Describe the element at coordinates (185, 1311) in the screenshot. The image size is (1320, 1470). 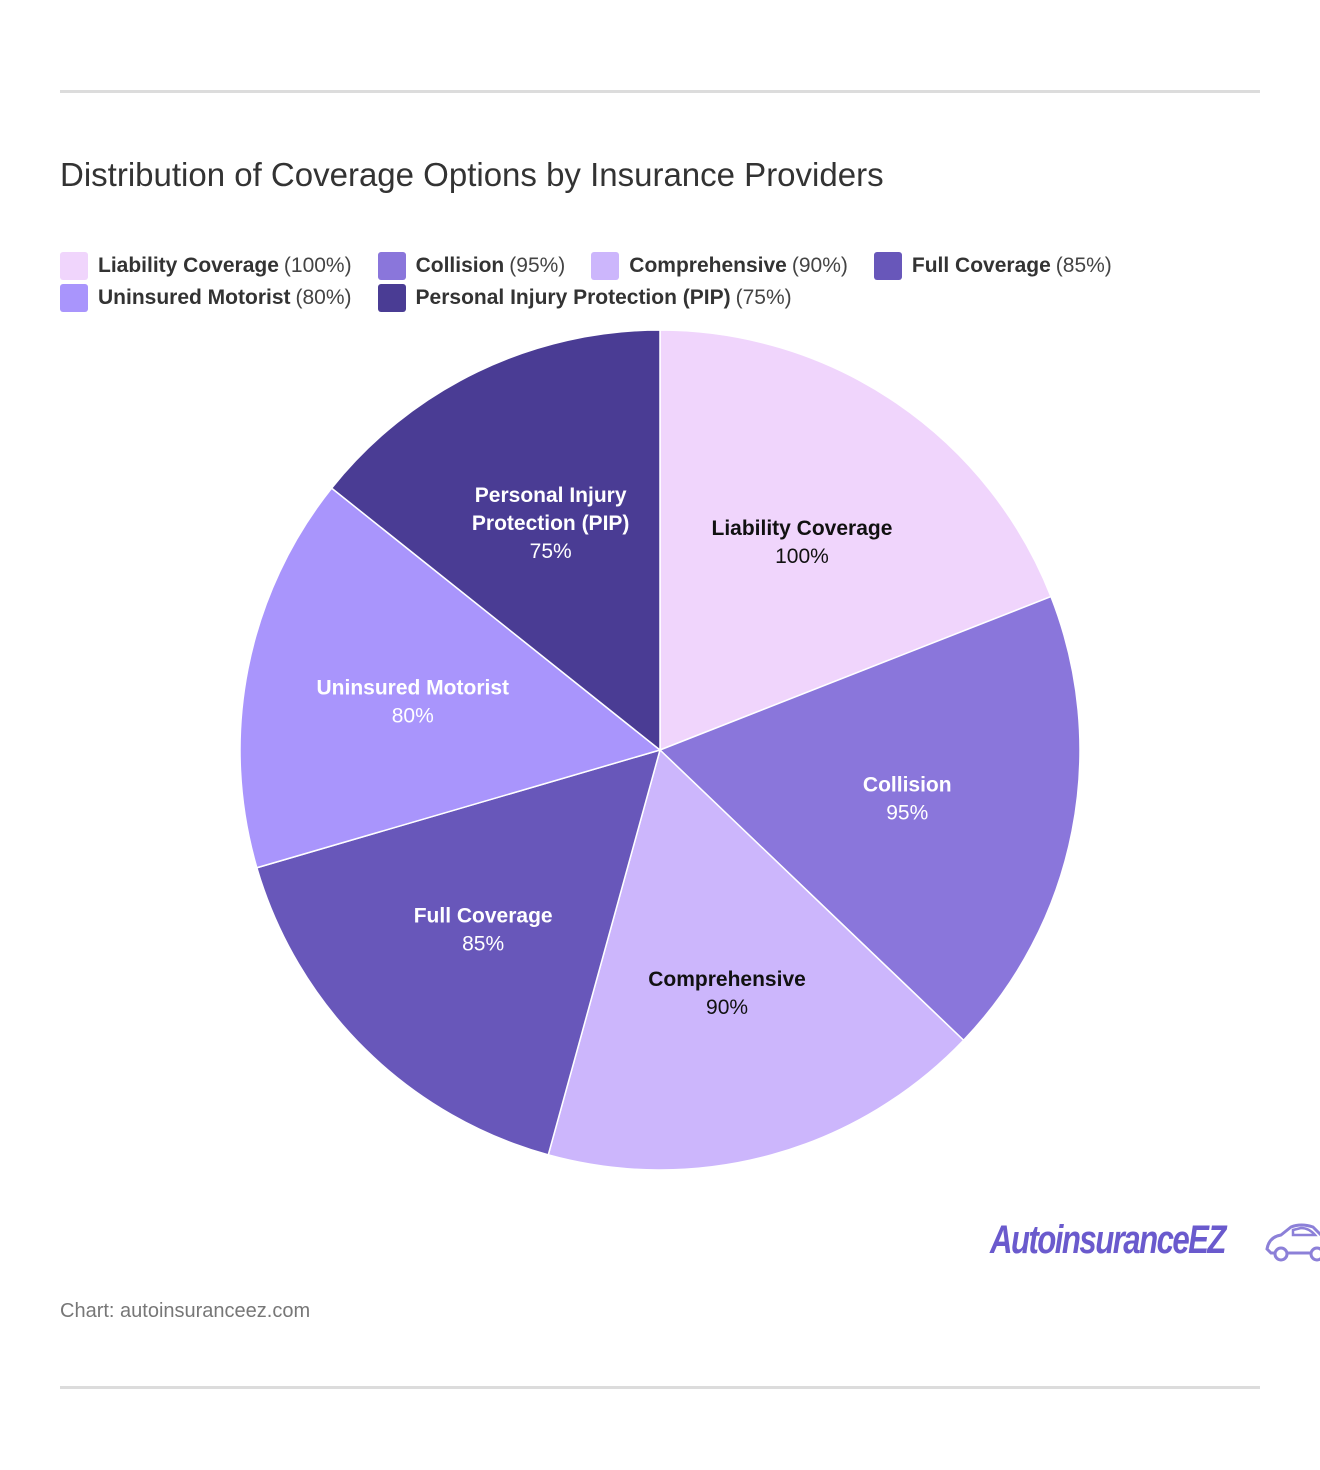
I see `chart-source: Chart: autoinsuranceez.com` at that location.